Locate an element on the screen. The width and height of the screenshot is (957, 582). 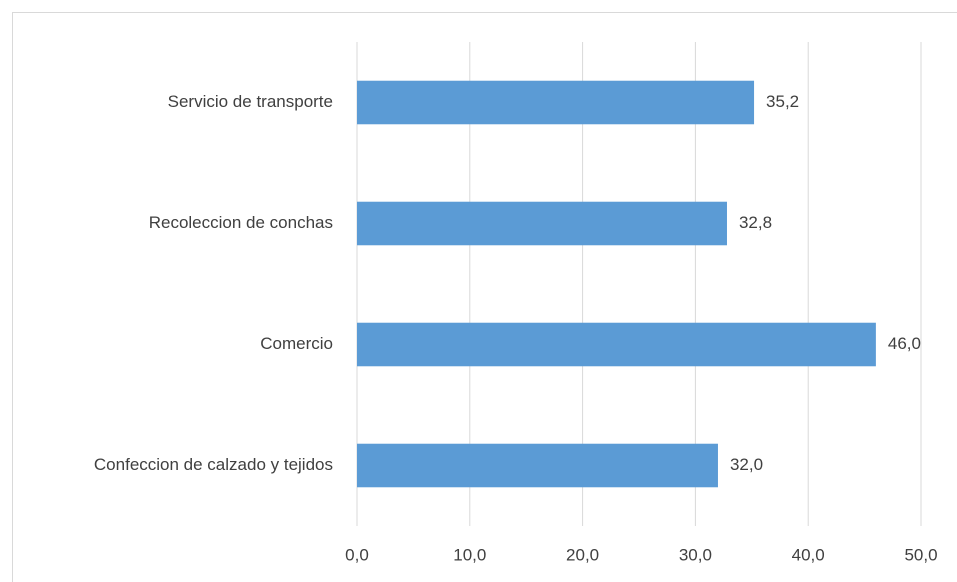
x-tick-label: 0,0 is located at coordinates (357, 554).